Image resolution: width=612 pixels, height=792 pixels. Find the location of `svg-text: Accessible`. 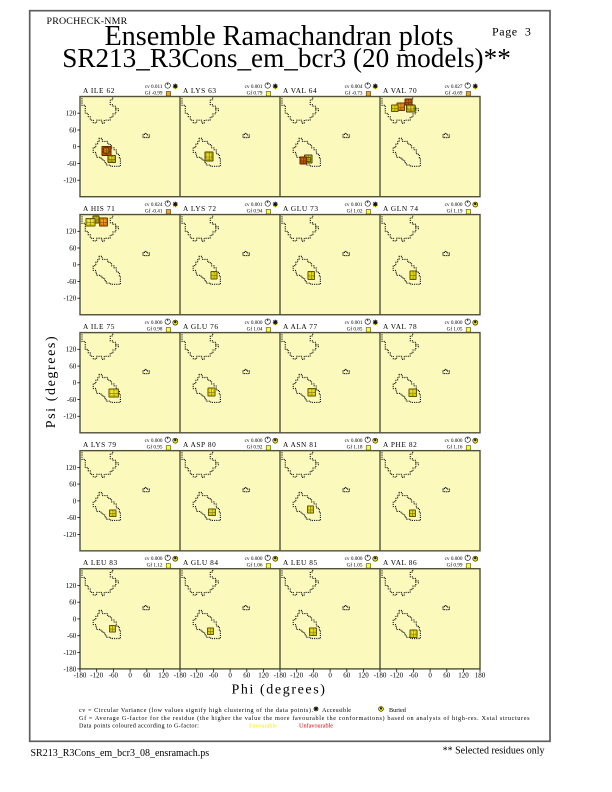

svg-text: Accessible is located at coordinates (336, 710).